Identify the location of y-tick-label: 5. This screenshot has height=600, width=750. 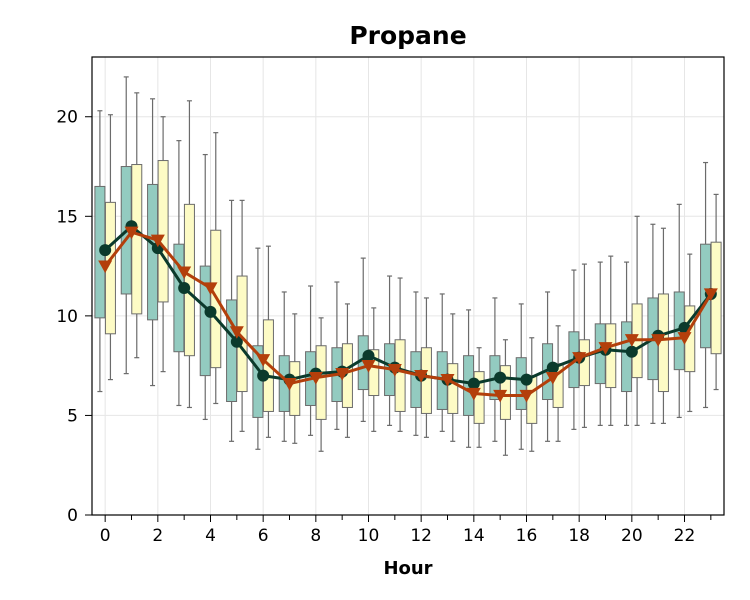
(72, 416).